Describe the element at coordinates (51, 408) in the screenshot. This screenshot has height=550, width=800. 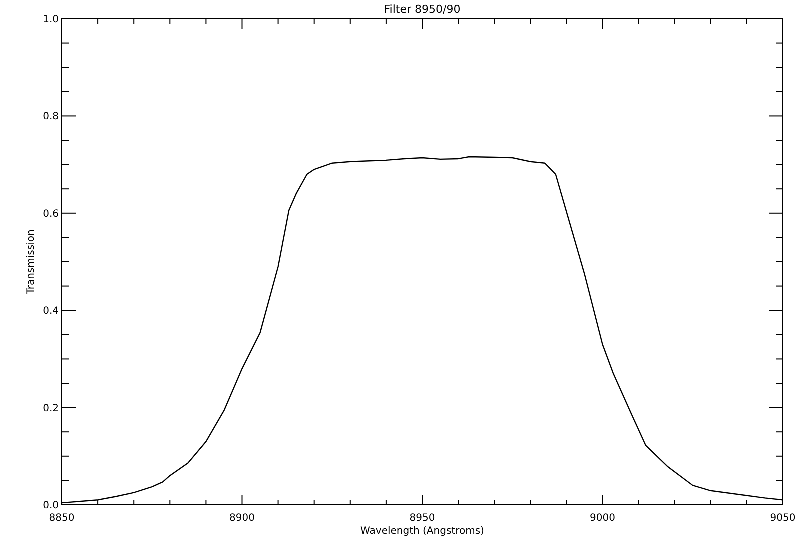
I see `y-tick-label: 0.2` at that location.